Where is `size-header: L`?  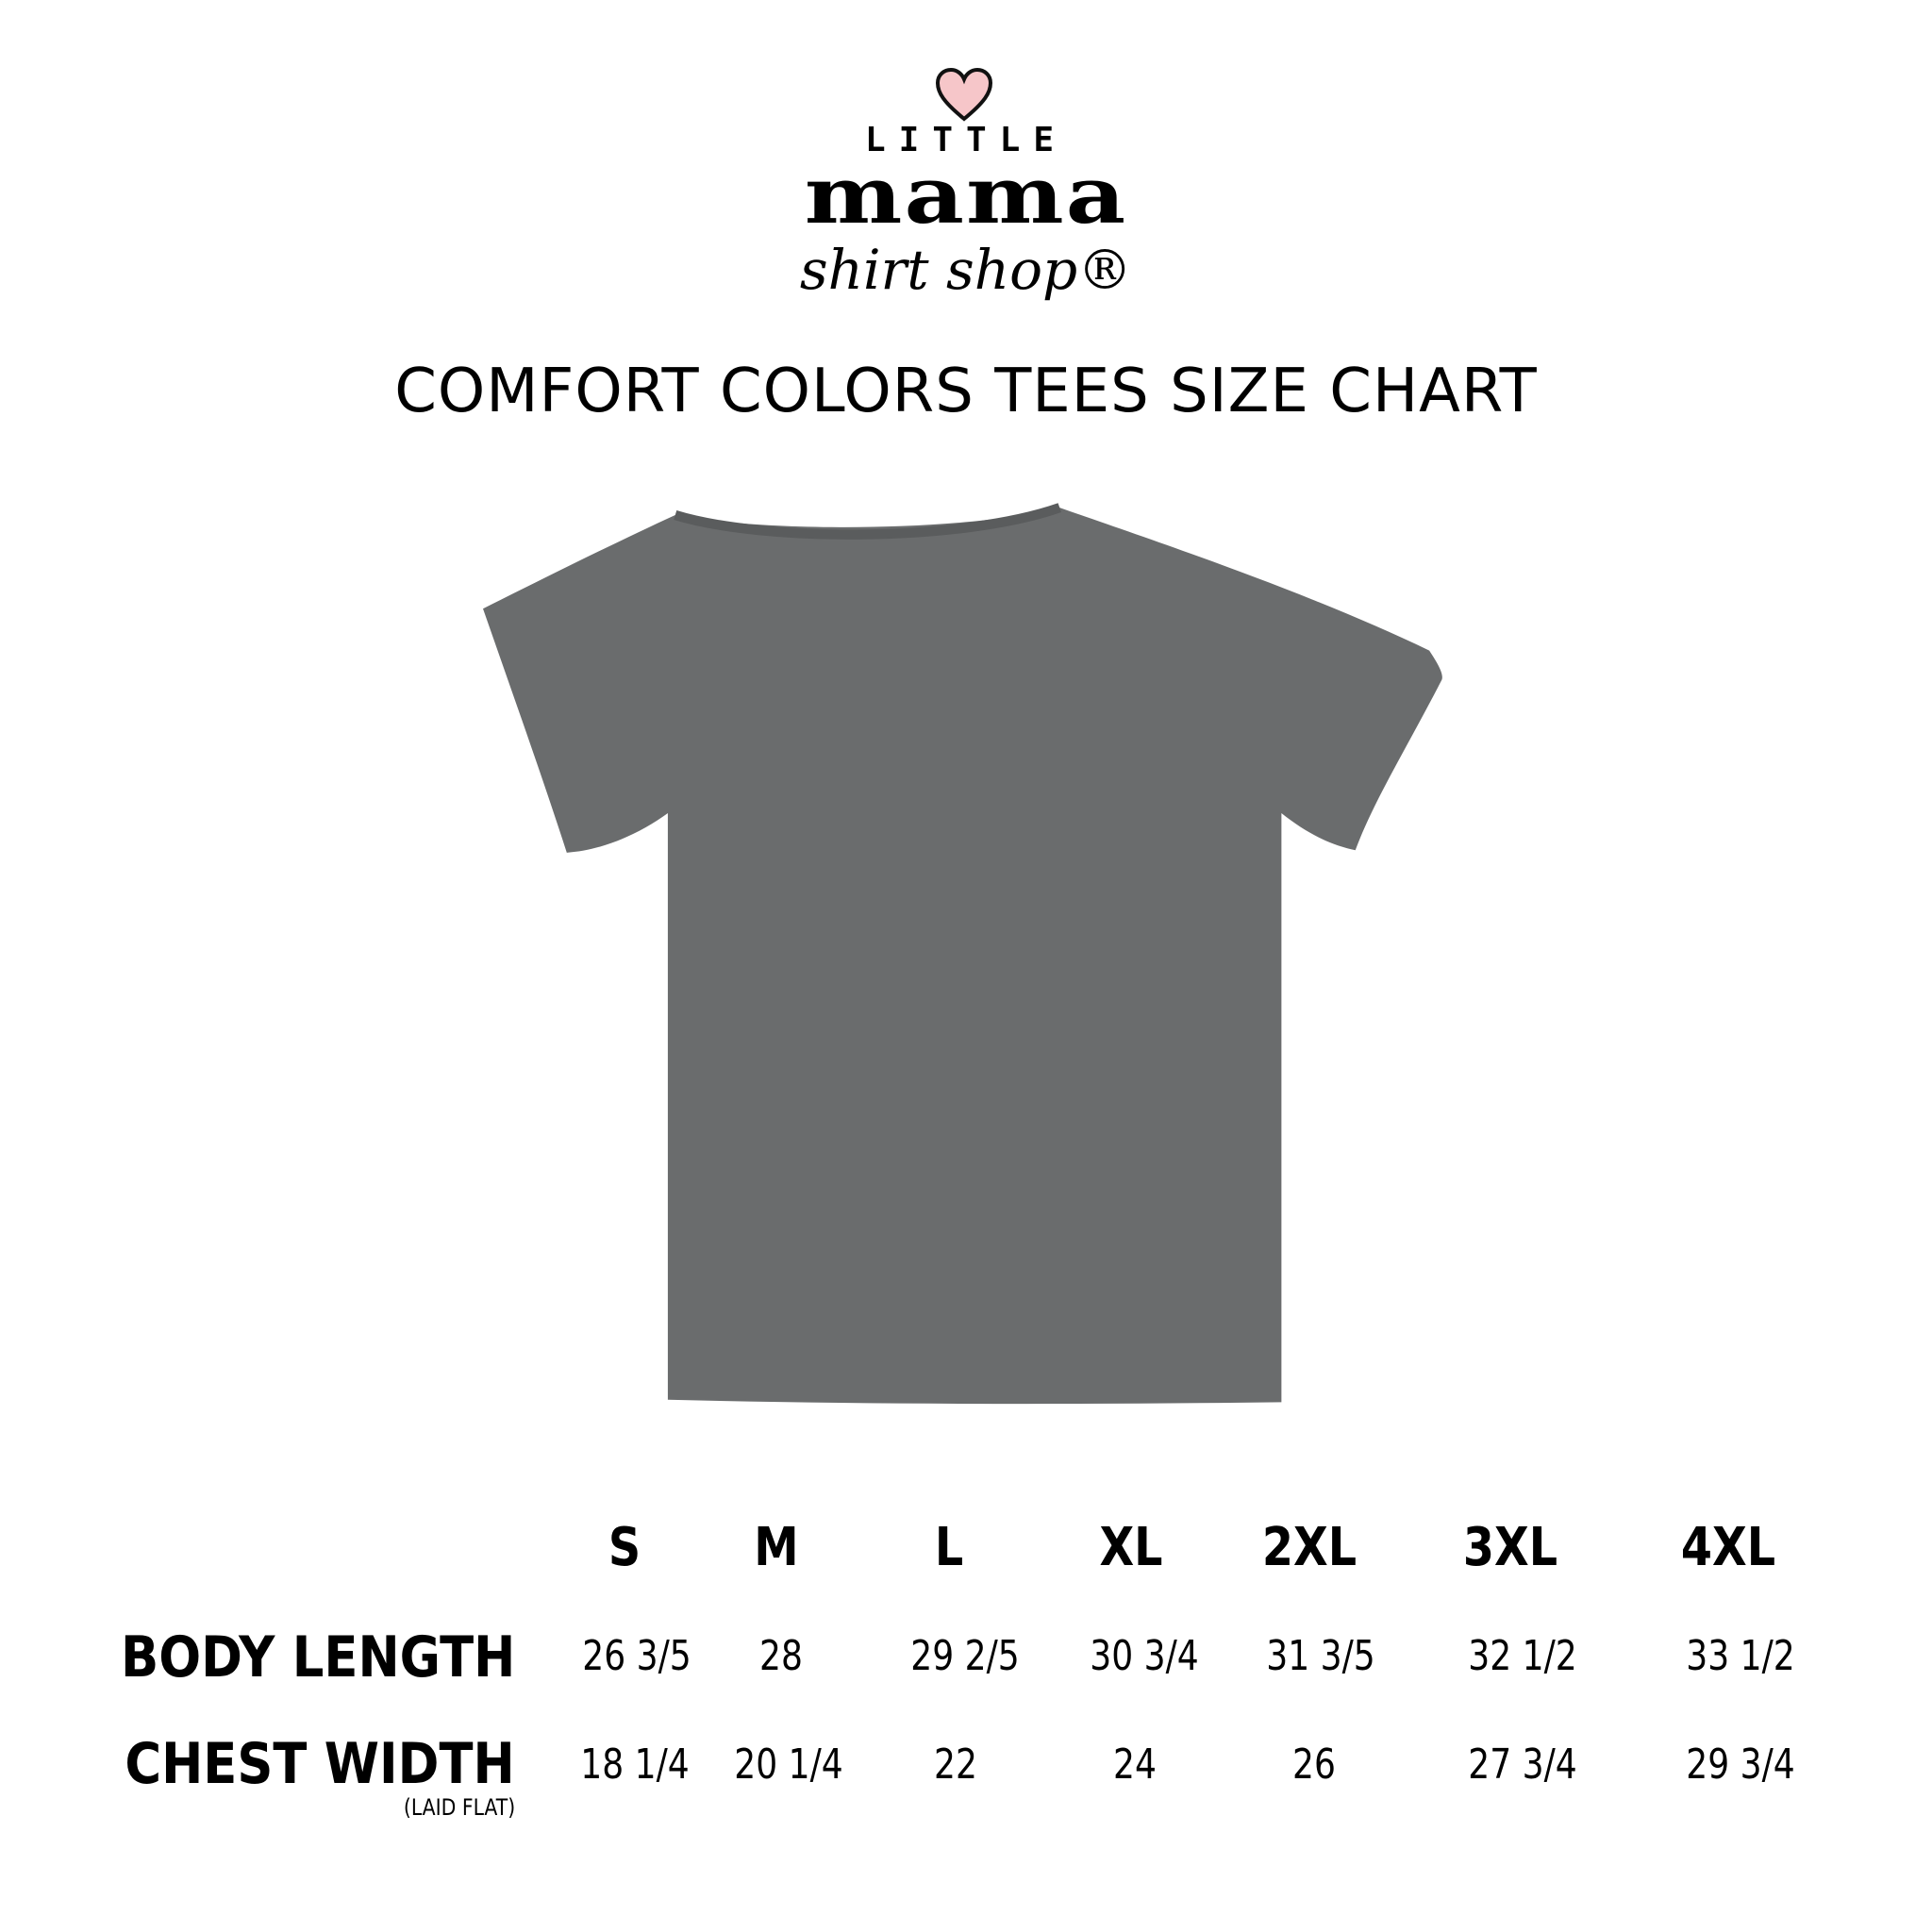 size-header: L is located at coordinates (949, 1547).